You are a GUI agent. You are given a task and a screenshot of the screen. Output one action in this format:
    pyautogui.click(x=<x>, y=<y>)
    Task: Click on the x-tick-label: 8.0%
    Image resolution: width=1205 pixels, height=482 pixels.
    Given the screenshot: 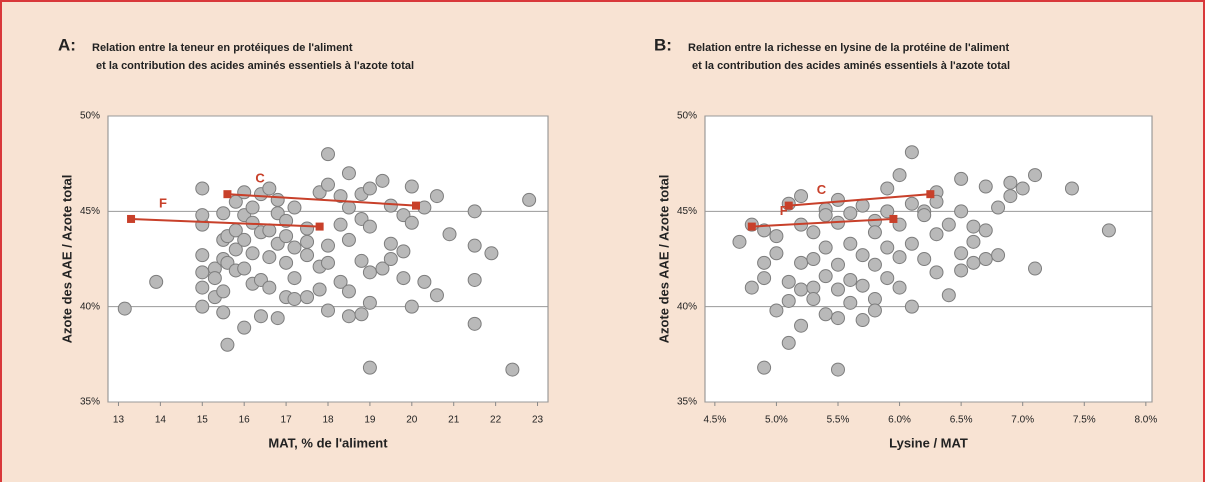 What is the action you would take?
    pyautogui.click(x=1145, y=420)
    